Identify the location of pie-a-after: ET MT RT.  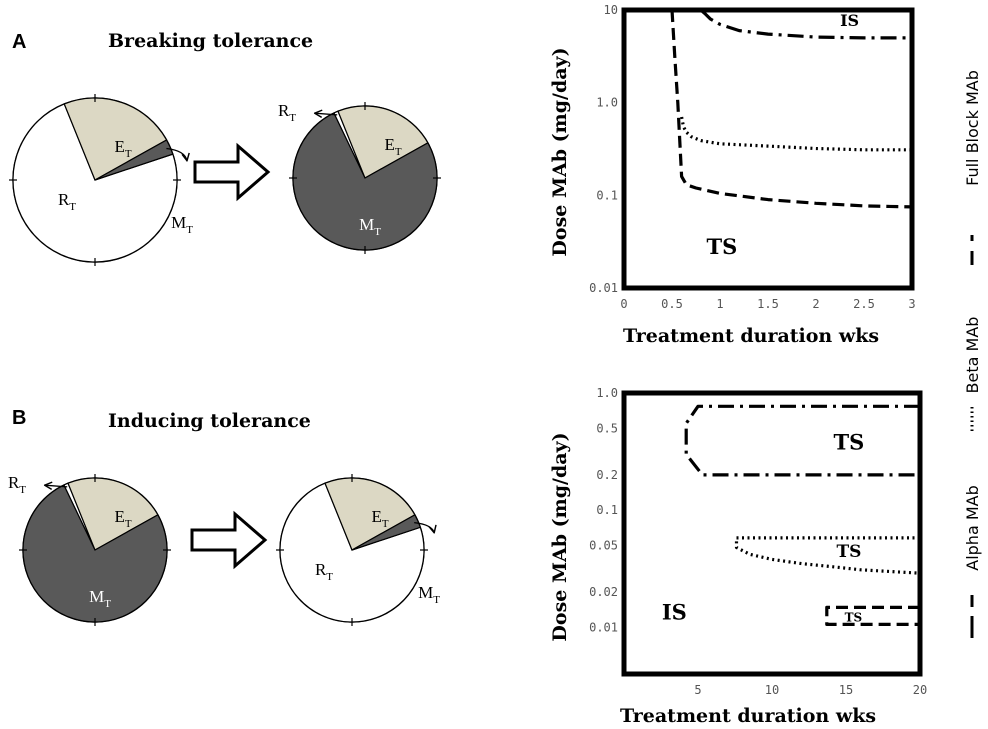
(359, 177).